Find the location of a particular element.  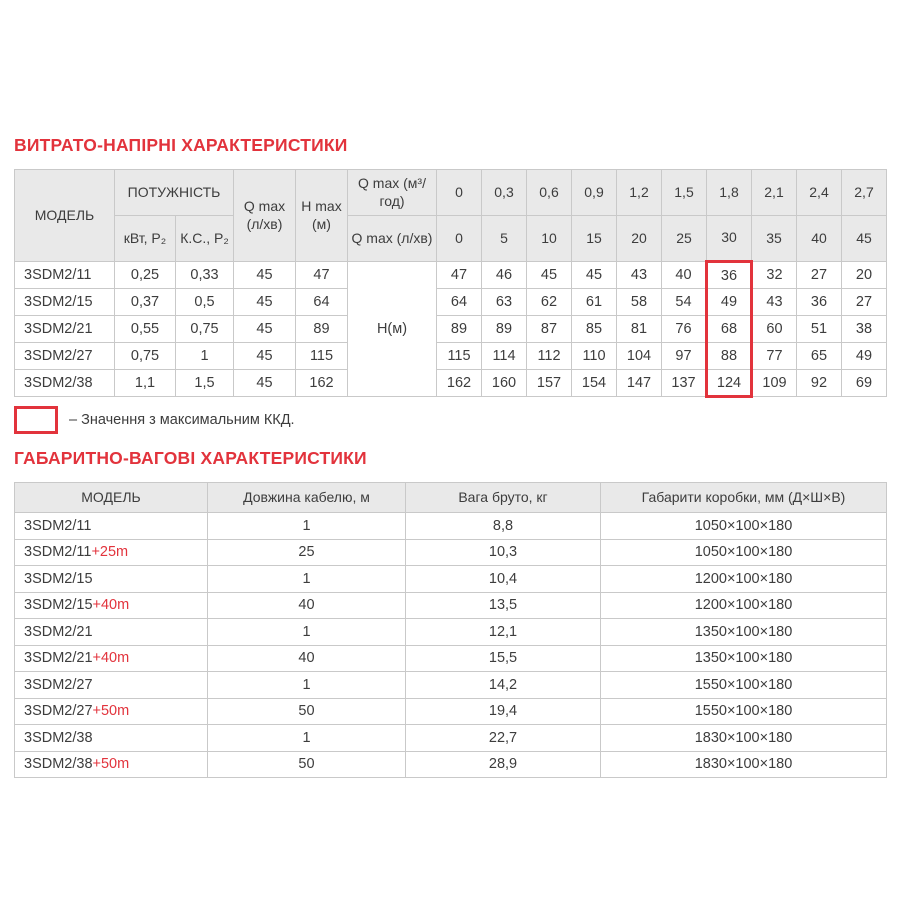

head-value-cell: 40 is located at coordinates (684, 275).